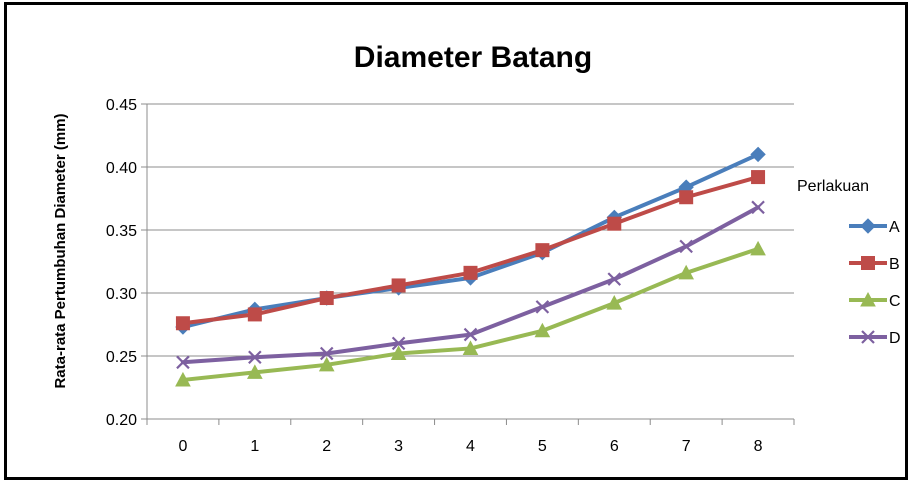  I want to click on y-tick-label: 0.20, so click(121, 420).